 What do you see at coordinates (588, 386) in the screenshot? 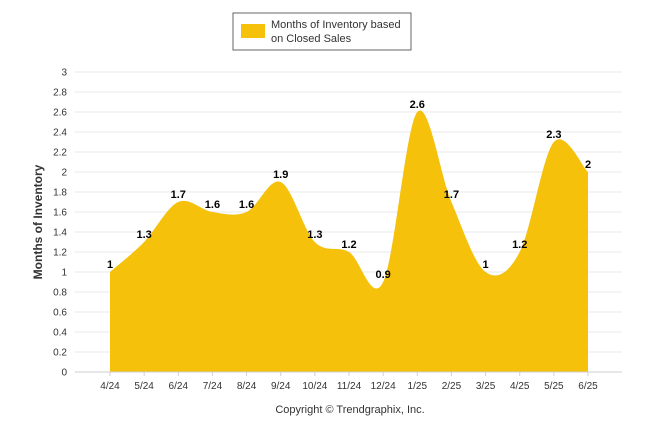
I see `x-tick-label: 6/25` at bounding box center [588, 386].